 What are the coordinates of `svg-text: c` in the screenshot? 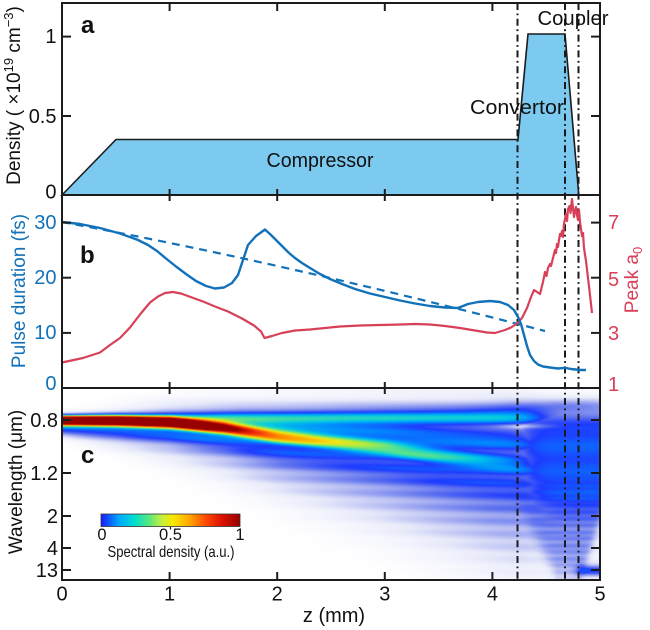 It's located at (87, 455).